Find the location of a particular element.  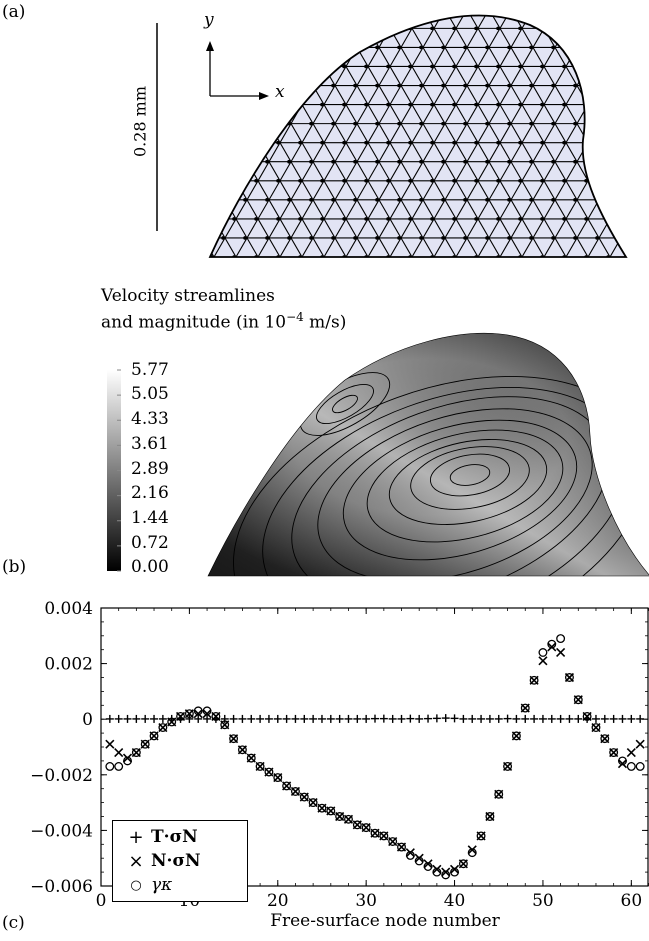

x-tick-label: 0 is located at coordinates (101, 901).